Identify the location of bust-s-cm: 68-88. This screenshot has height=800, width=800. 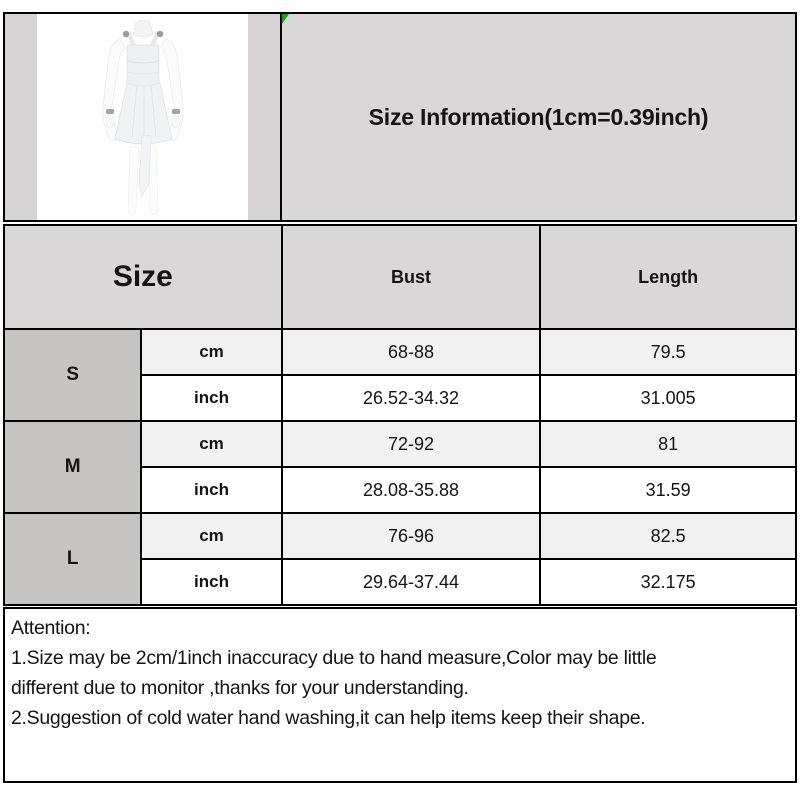
(411, 352).